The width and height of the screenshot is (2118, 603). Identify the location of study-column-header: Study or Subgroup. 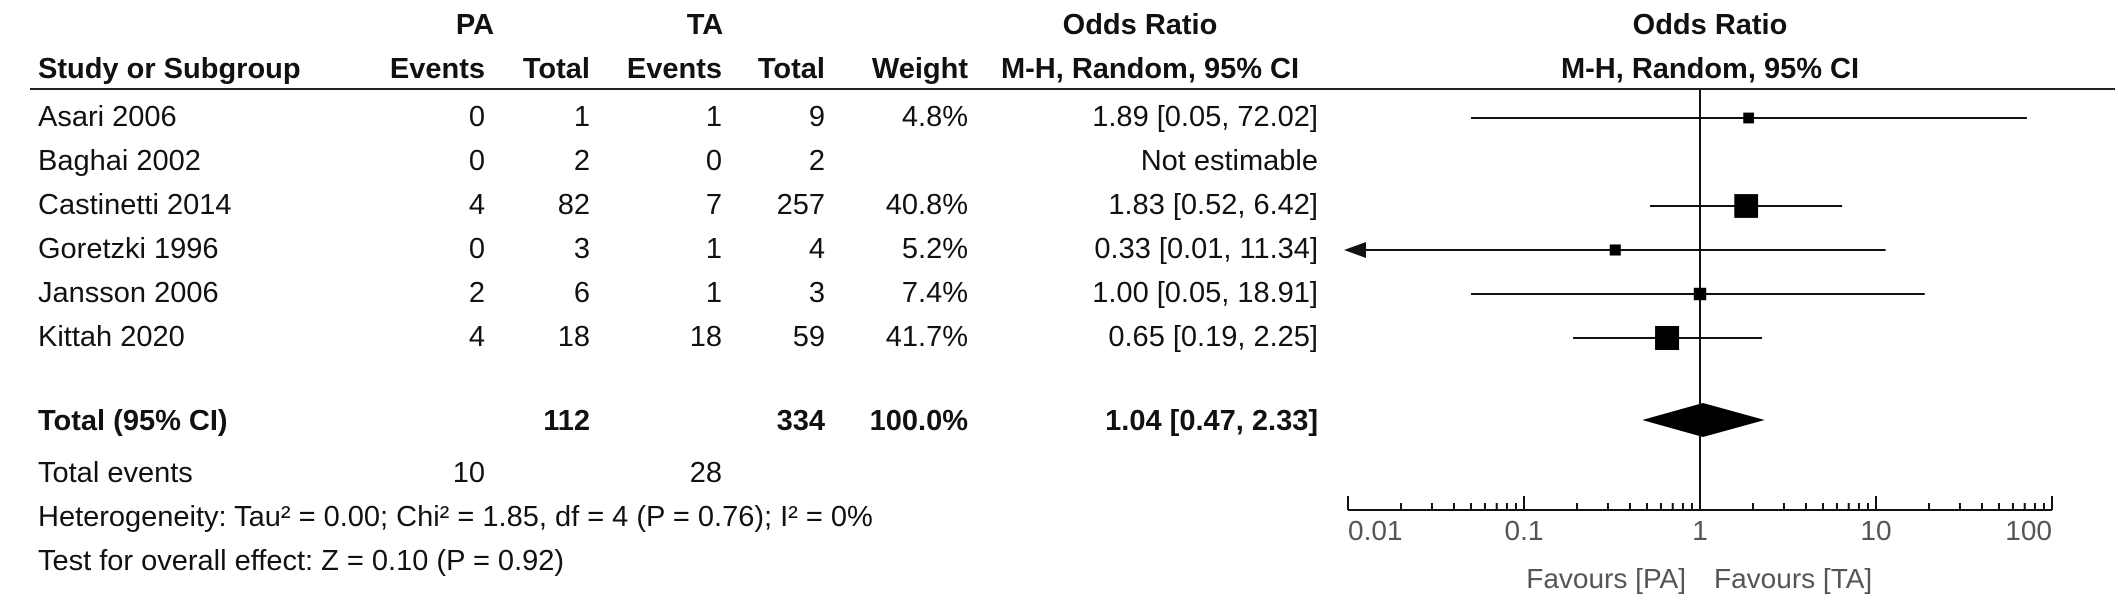
(169, 69).